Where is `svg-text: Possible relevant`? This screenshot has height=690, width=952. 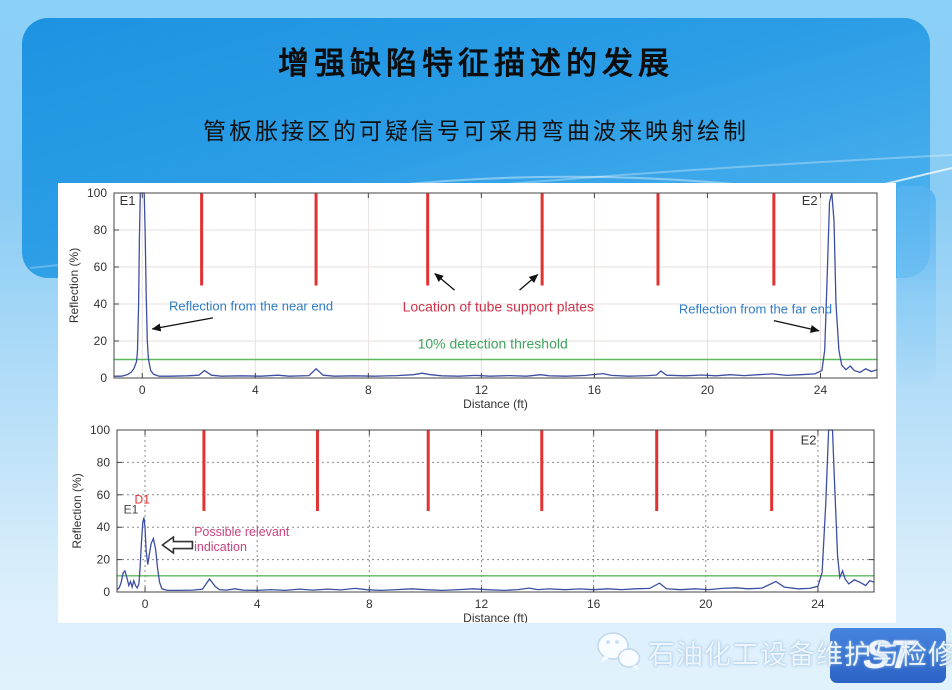 svg-text: Possible relevant is located at coordinates (242, 532).